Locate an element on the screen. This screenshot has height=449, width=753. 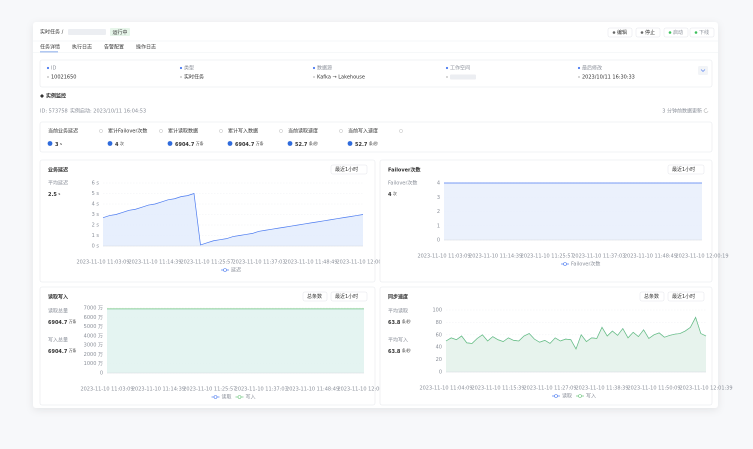
stat-value: 2.5 s is located at coordinates (54, 194).